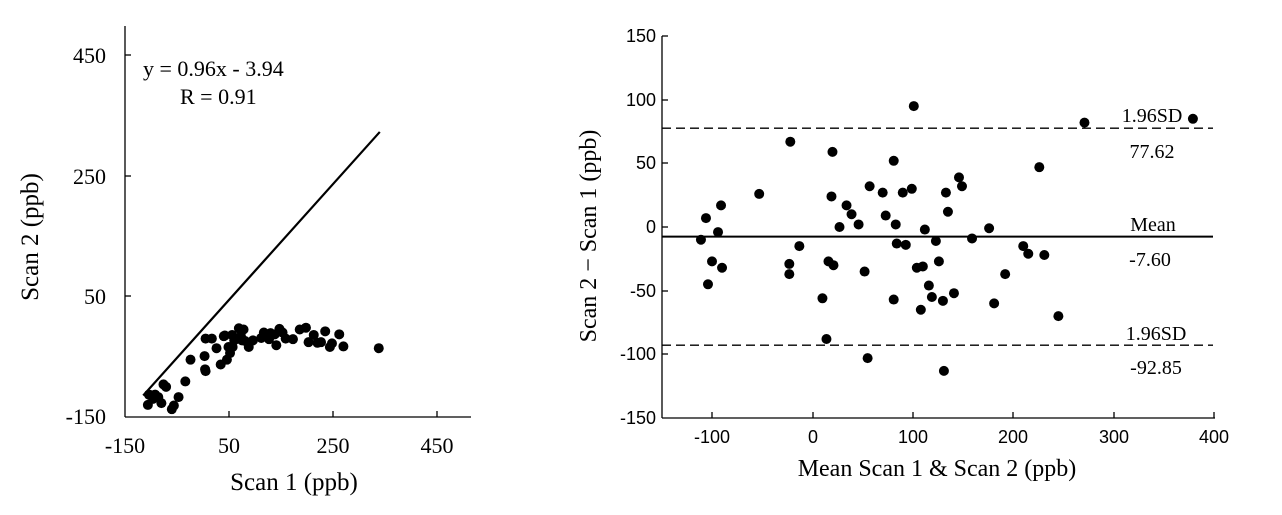  What do you see at coordinates (218, 96) in the screenshot?
I see `correlation-label: R = 0.91` at bounding box center [218, 96].